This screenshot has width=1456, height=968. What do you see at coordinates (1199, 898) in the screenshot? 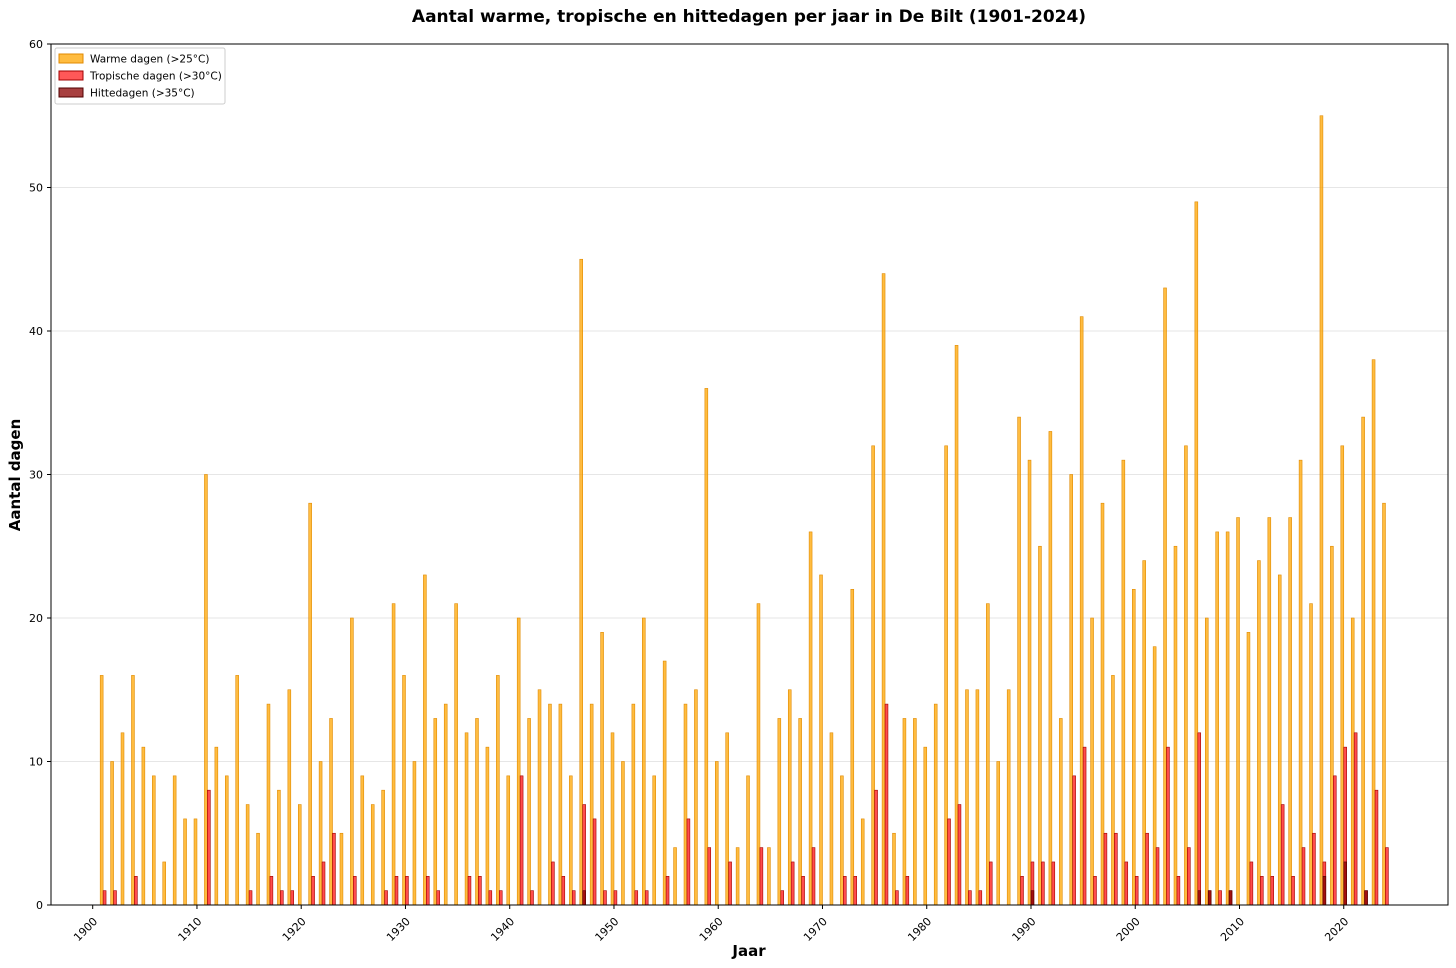
I see `bar-heat-2006` at bounding box center [1199, 898].